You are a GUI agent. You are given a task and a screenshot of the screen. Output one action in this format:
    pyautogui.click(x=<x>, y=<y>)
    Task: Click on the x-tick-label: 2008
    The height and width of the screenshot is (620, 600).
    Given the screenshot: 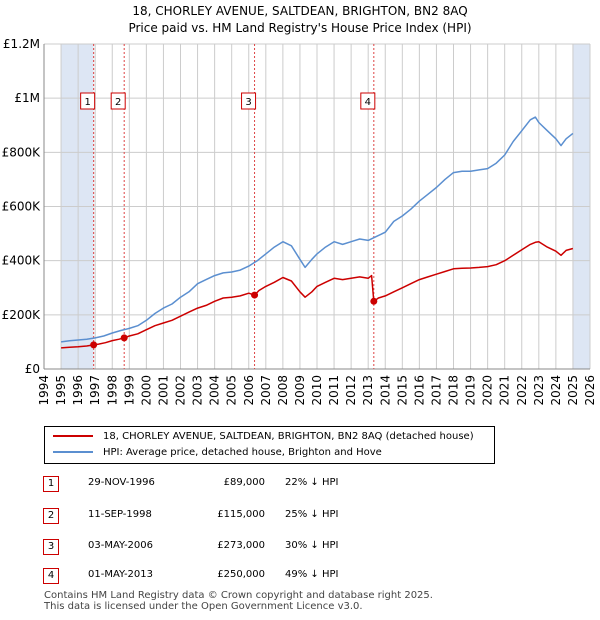 What is the action you would take?
    pyautogui.click(x=283, y=390)
    